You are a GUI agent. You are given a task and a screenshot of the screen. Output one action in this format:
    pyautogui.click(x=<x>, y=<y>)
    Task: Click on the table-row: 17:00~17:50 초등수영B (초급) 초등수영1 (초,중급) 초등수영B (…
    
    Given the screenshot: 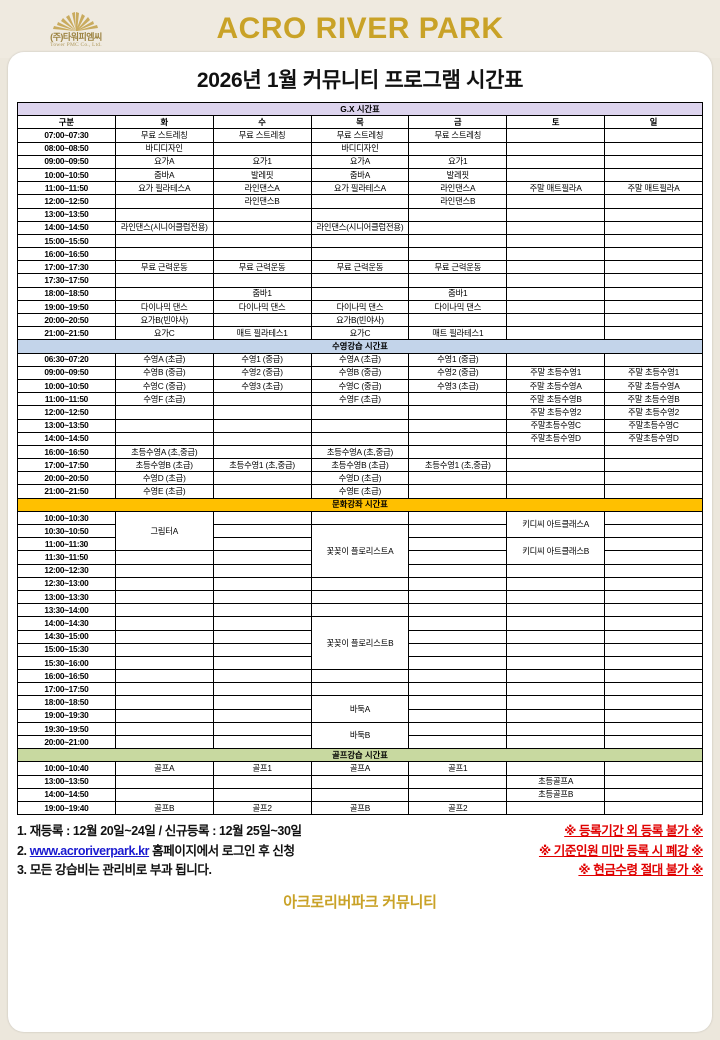 What is the action you would take?
    pyautogui.click(x=360, y=465)
    